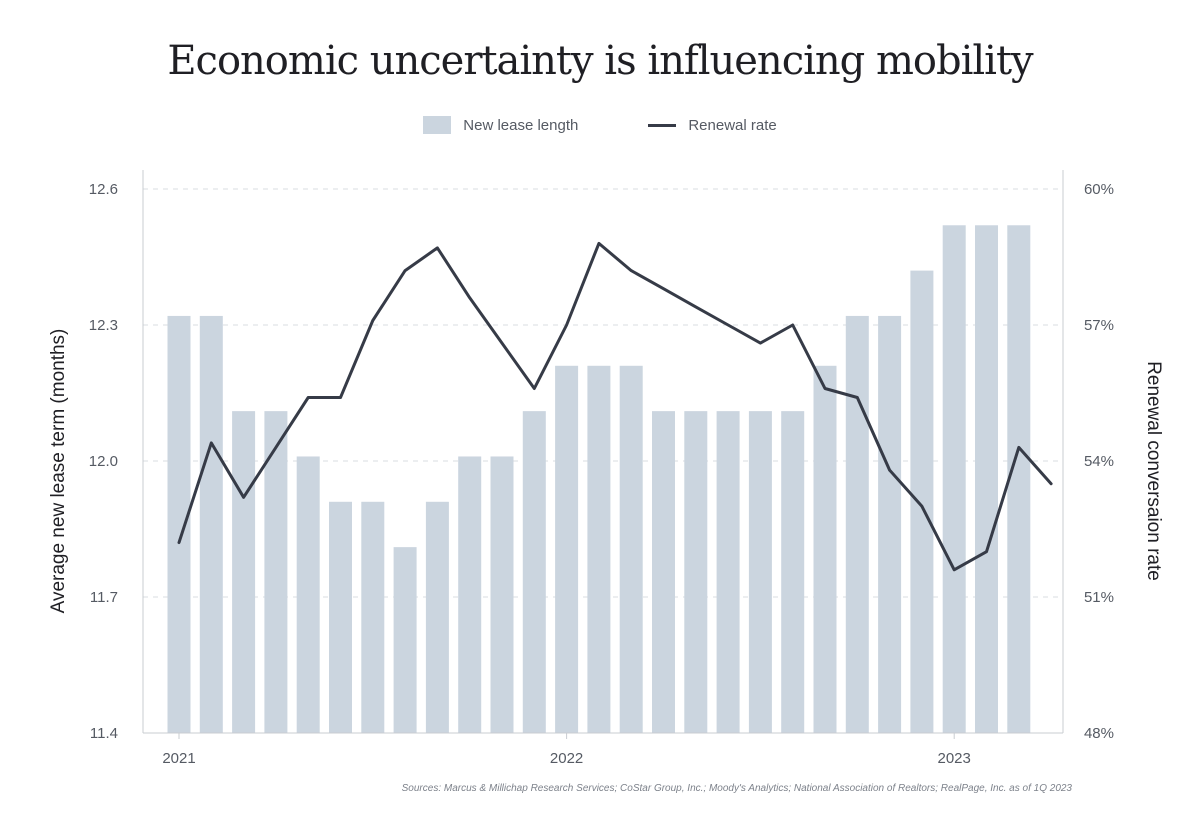 This screenshot has width=1200, height=821. I want to click on x-tick-label: 2021, so click(178, 758).